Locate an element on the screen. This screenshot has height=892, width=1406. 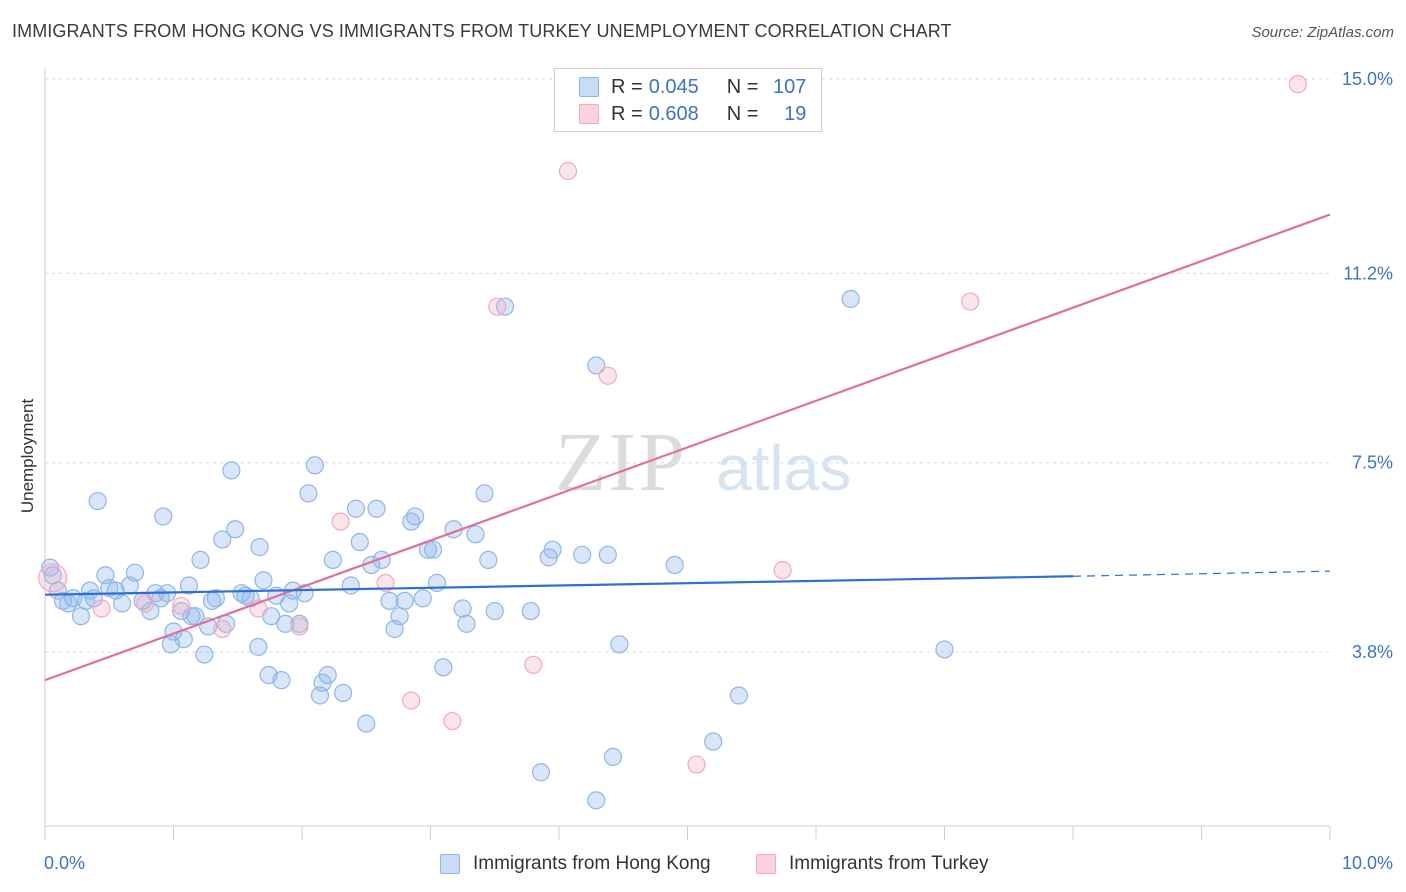
legend-n-value: 107 is located at coordinates (790, 86).